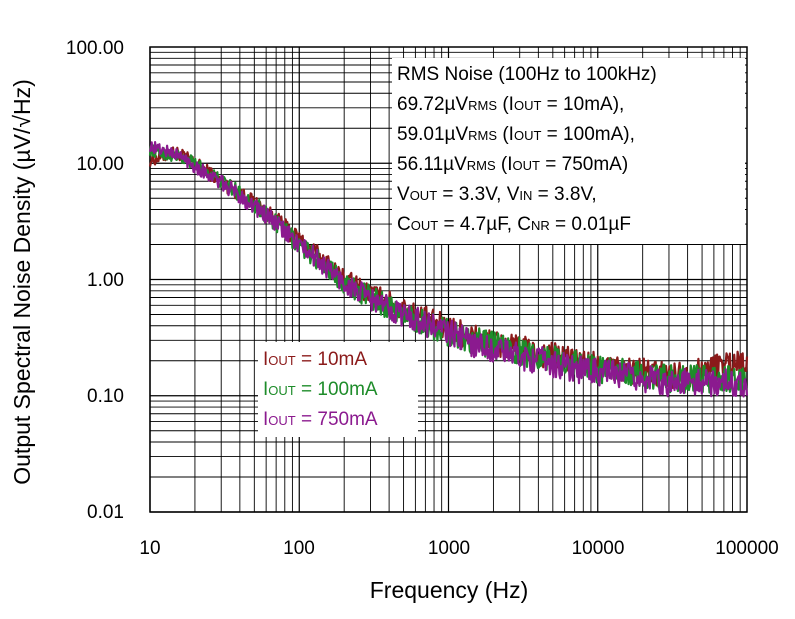 This screenshot has height=619, width=795. I want to click on annotation-text: = 3.3V, V, so click(478, 194).